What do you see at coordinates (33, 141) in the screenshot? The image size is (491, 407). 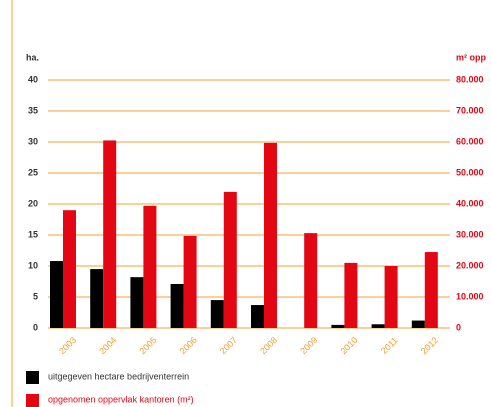 I see `y-tick-label: 30` at bounding box center [33, 141].